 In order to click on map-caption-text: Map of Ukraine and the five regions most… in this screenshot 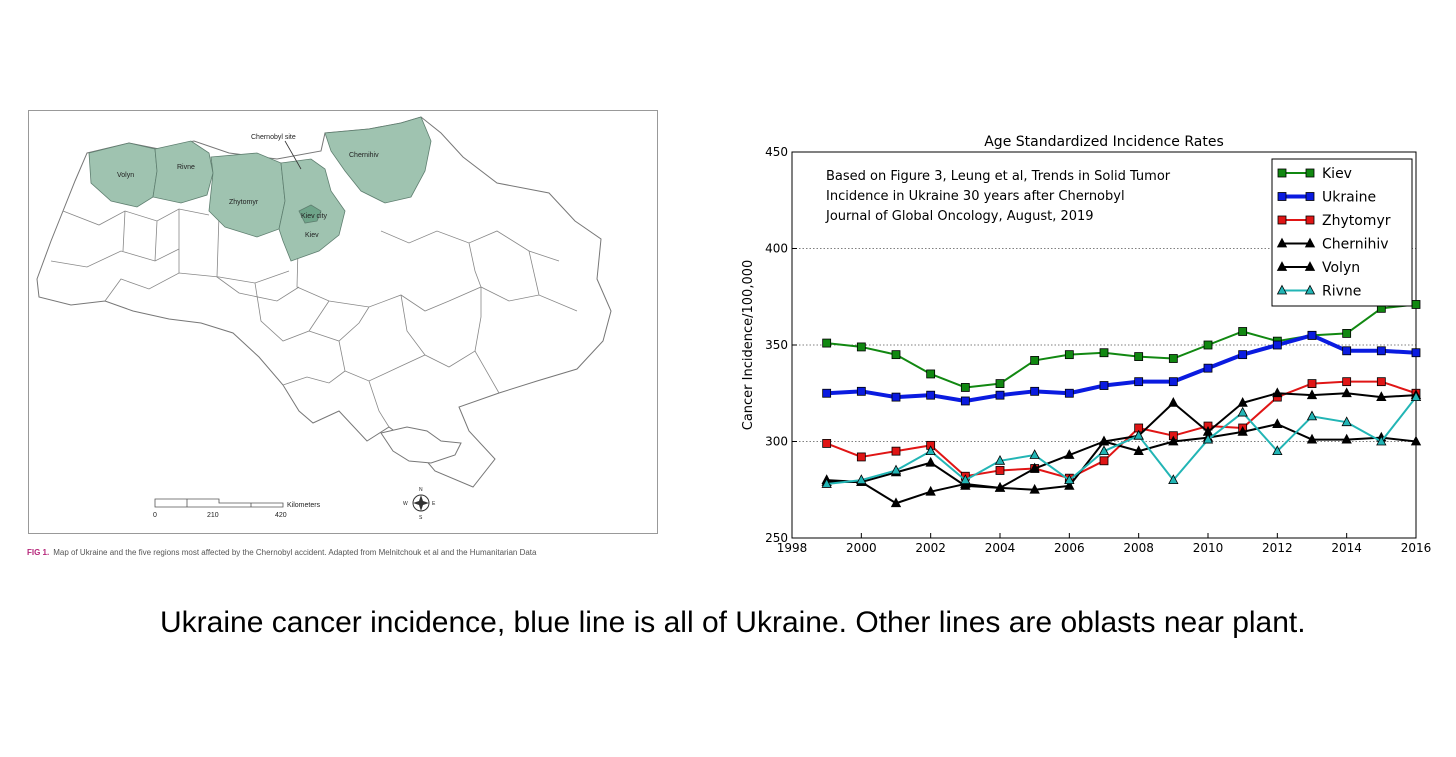, I will do `click(295, 552)`.